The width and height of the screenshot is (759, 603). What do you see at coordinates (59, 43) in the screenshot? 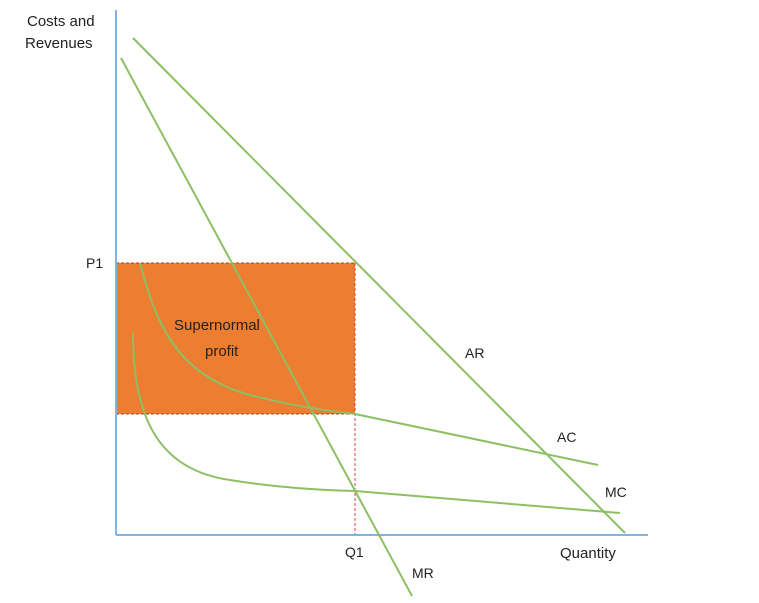
I see `y-axis-title-line2: Revenues` at bounding box center [59, 43].